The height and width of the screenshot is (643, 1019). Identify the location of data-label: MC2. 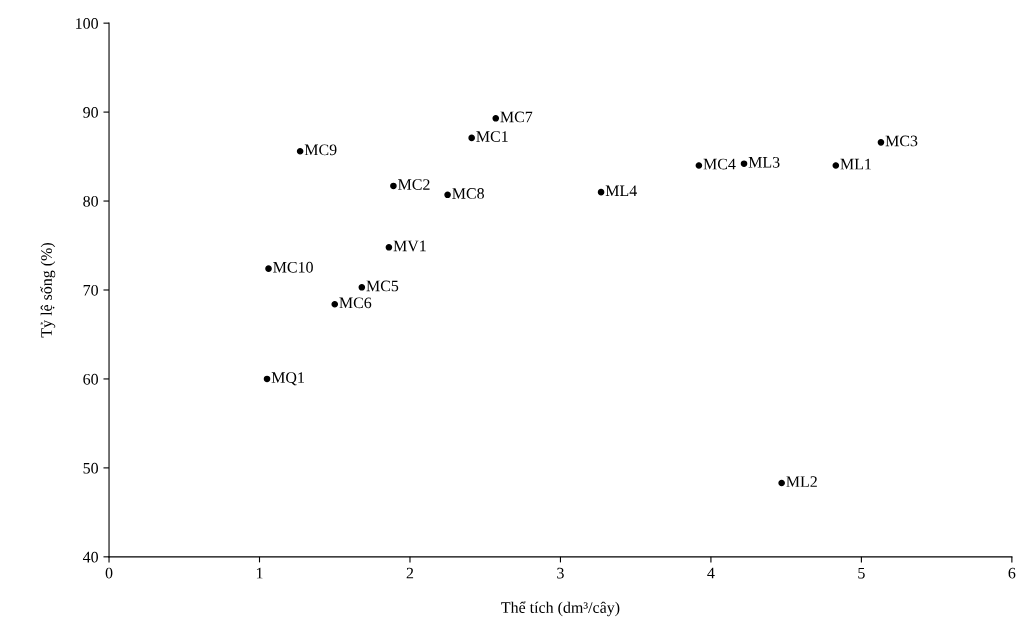
(414, 184).